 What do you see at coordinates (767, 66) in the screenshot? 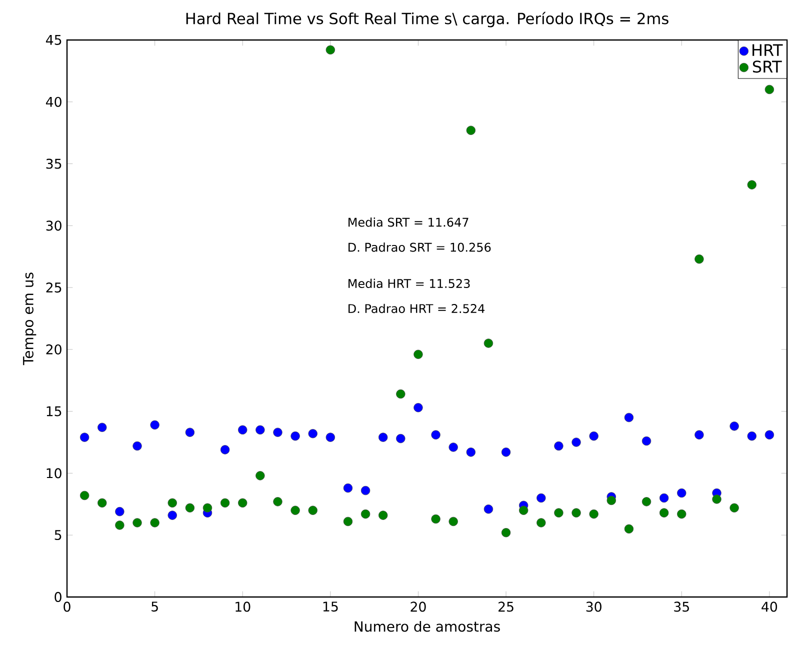
I see `legend-label: SRT` at bounding box center [767, 66].